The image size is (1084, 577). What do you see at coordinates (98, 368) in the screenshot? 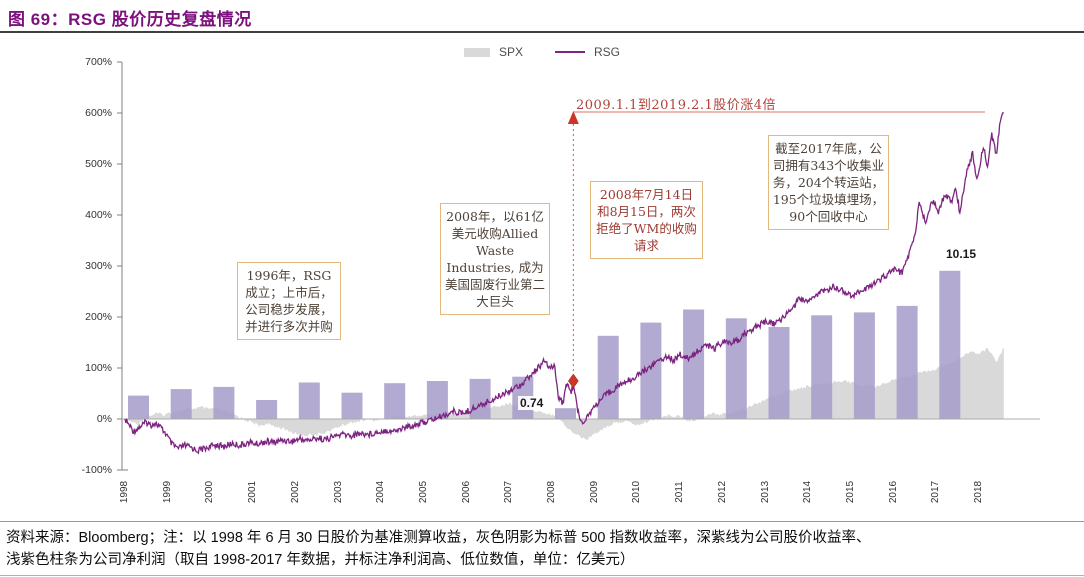
I see `y-tick-label: 100%` at bounding box center [98, 368].